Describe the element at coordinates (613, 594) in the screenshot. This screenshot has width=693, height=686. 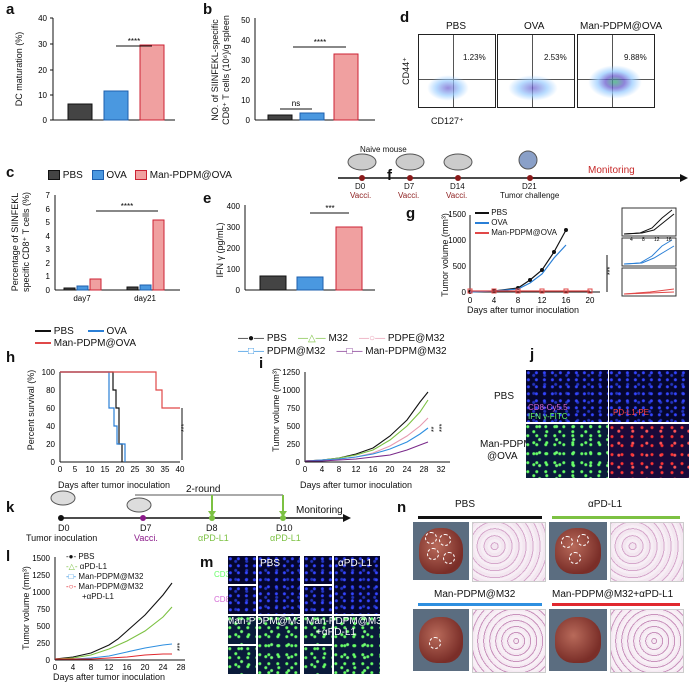
I see `n-label-combo: Man-PDPM@M32+αPD-L1` at that location.